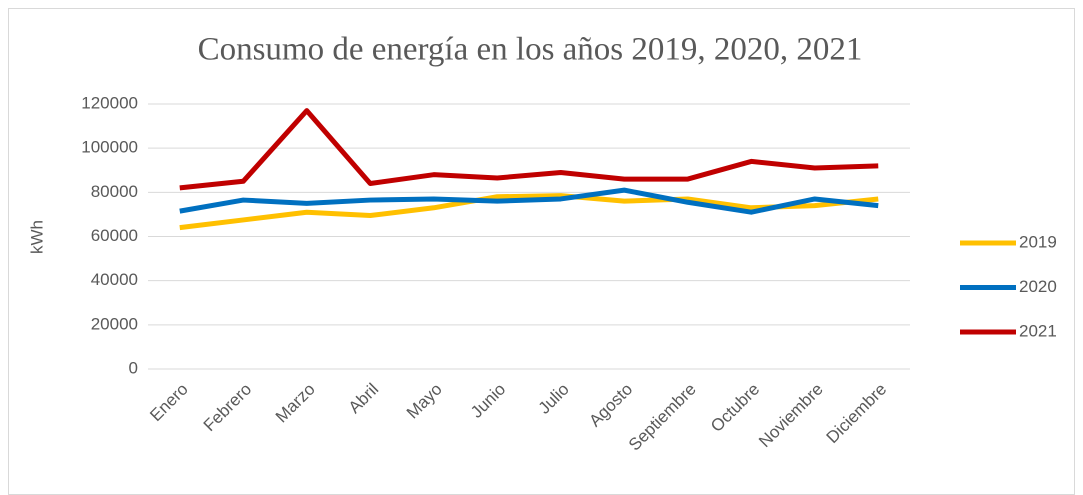 The height and width of the screenshot is (495, 1083). I want to click on y-tick-label: 100000, so click(109, 147).